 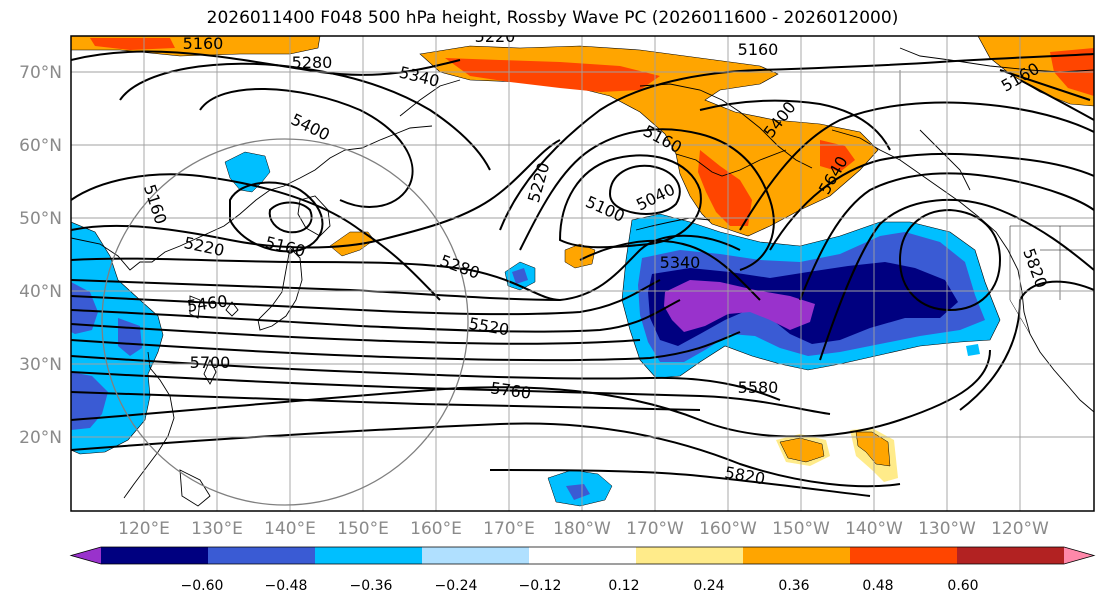 I want to click on lat-label: 40°N, so click(x=40, y=292).